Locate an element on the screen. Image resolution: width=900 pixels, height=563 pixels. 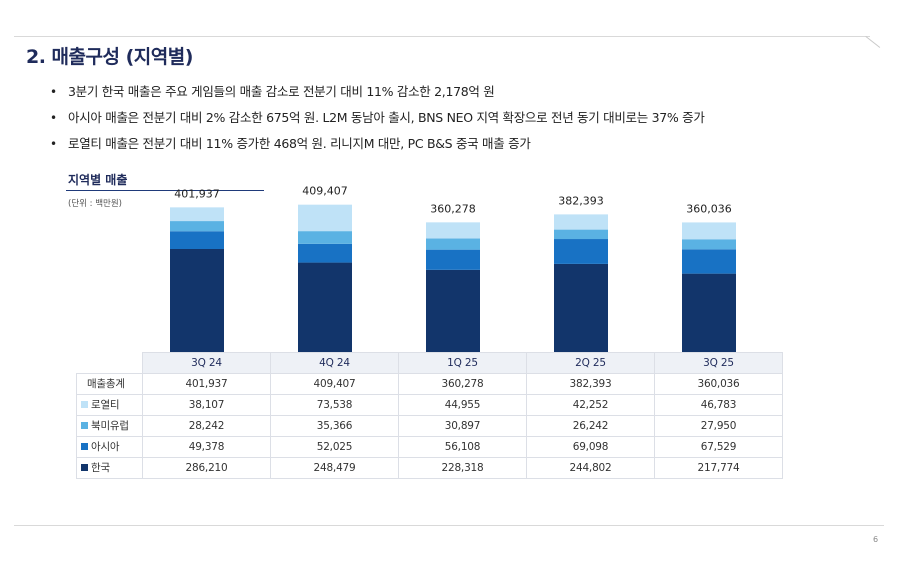
bottom-divider is located at coordinates (449, 525).